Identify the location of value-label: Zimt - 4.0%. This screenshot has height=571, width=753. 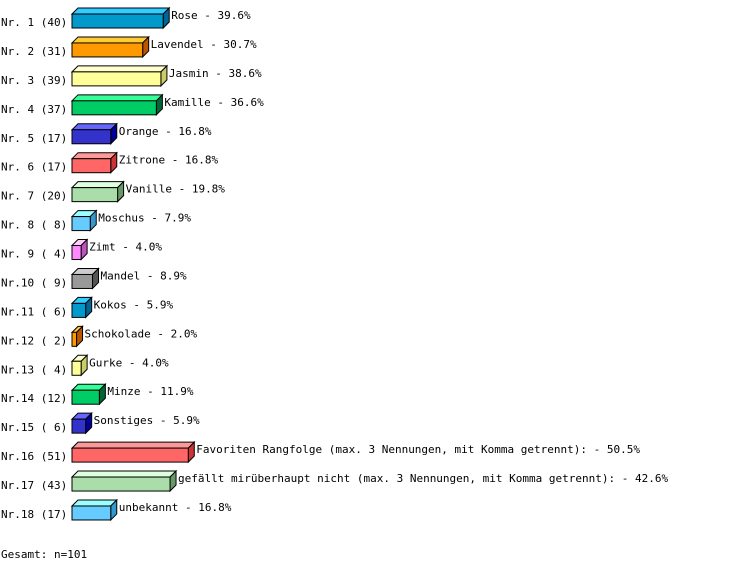
(125, 247).